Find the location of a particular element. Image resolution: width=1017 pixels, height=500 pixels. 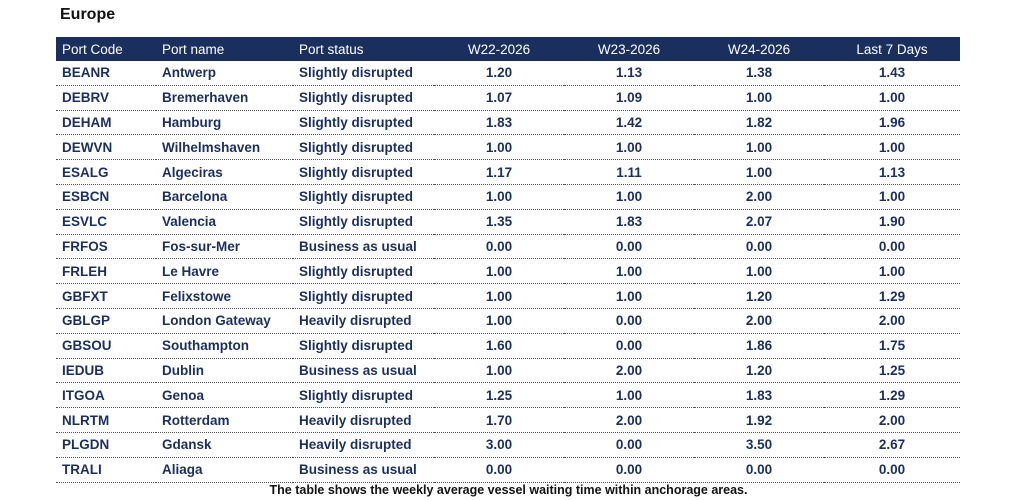

last-7-days-value-cell: 2.00 is located at coordinates (892, 321).